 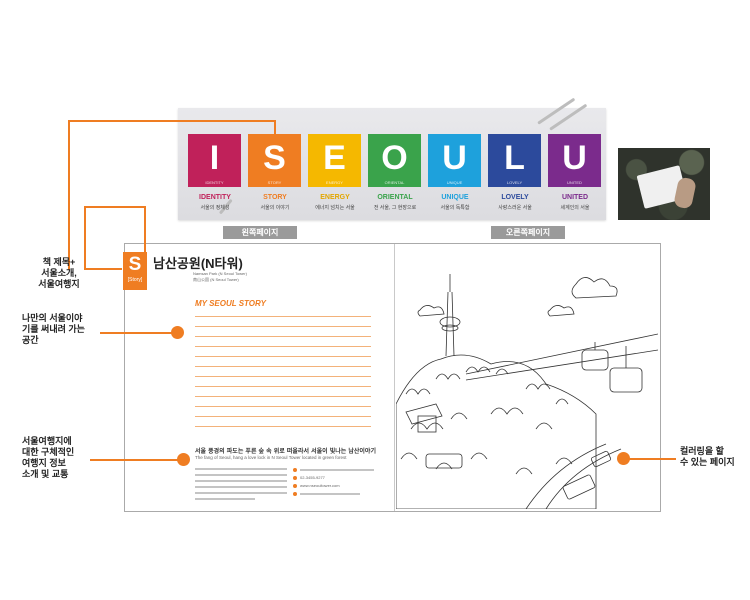 What do you see at coordinates (594, 288) in the screenshot?
I see `cloud` at bounding box center [594, 288].